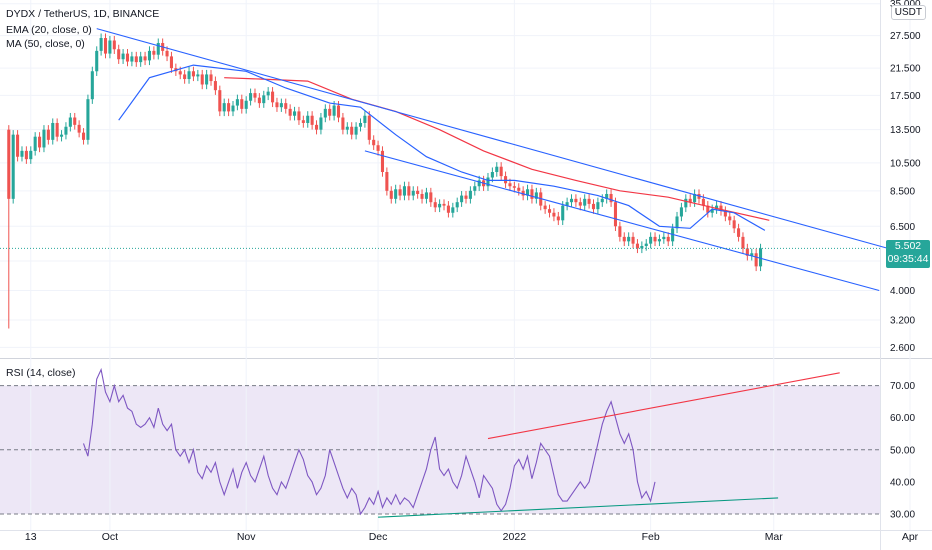 Image resolution: width=932 pixels, height=550 pixels. Describe the element at coordinates (663, 406) in the screenshot. I see `rsi-resistance-line` at that location.